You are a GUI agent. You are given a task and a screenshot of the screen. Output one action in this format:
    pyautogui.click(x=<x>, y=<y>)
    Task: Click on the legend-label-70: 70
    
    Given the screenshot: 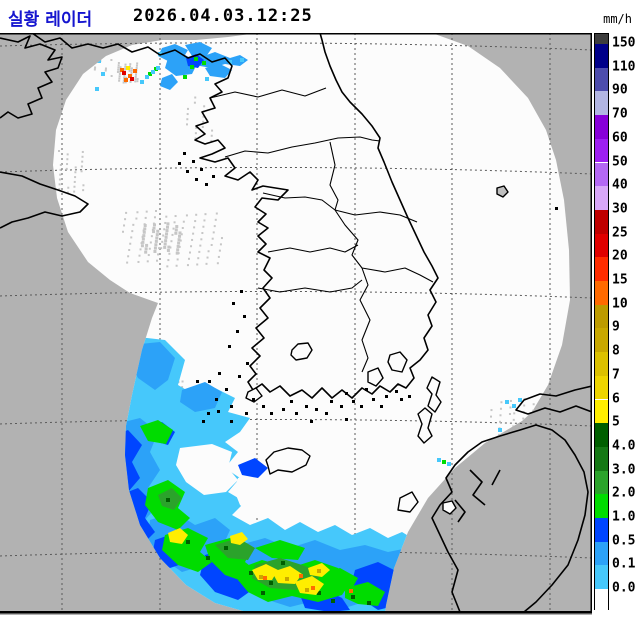 What is the action you would take?
    pyautogui.click(x=620, y=114)
    